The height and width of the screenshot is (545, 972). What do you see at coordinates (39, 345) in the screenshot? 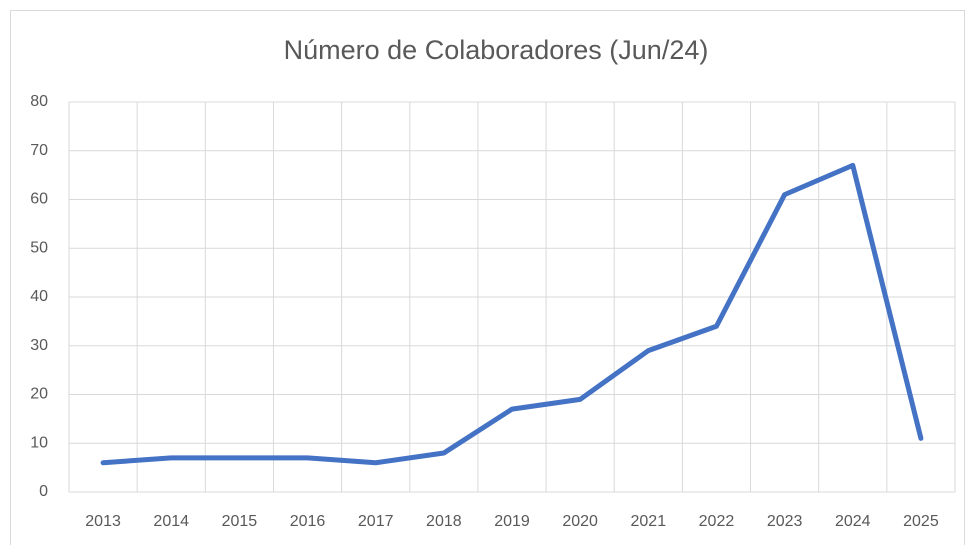
I see `y-tick-label: 30` at bounding box center [39, 345].